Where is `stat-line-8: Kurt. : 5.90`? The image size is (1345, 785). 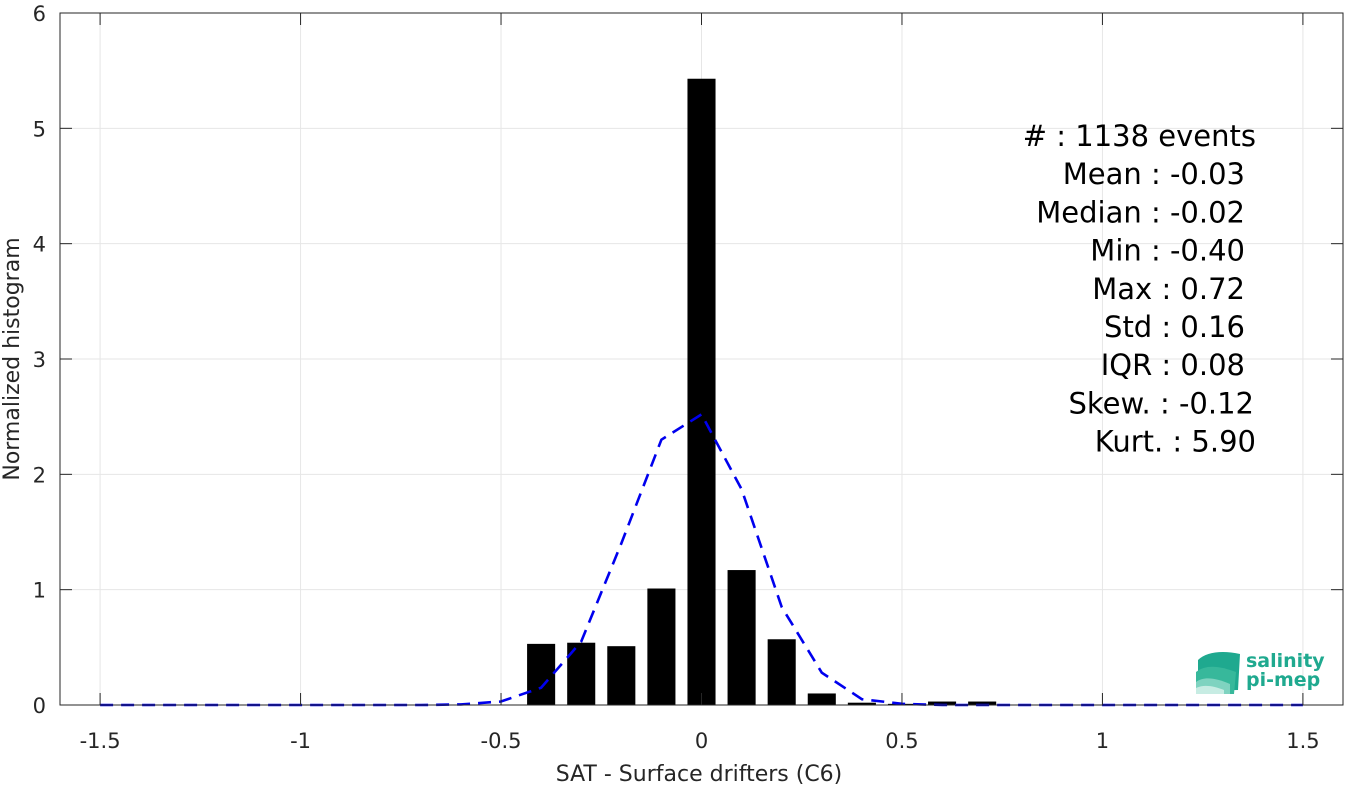 stat-line-8: Kurt. : 5.90 is located at coordinates (1175, 442).